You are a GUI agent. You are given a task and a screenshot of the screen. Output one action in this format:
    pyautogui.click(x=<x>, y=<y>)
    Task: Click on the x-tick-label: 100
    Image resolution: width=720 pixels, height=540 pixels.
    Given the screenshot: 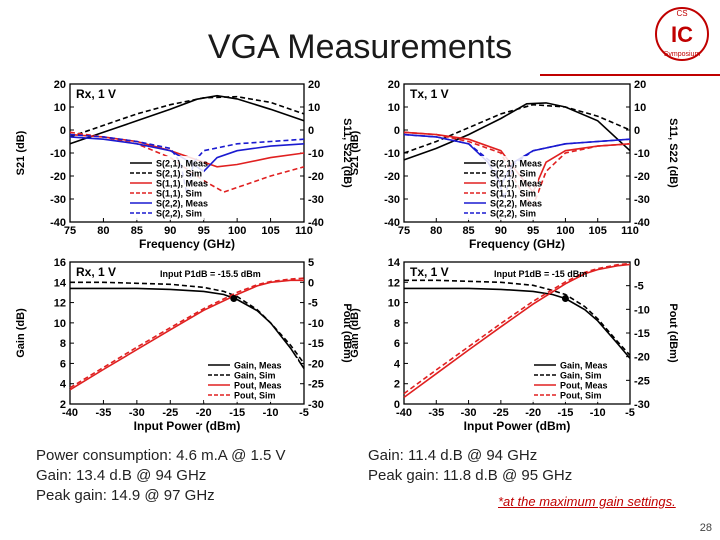 What is the action you would take?
    pyautogui.click(x=237, y=231)
    